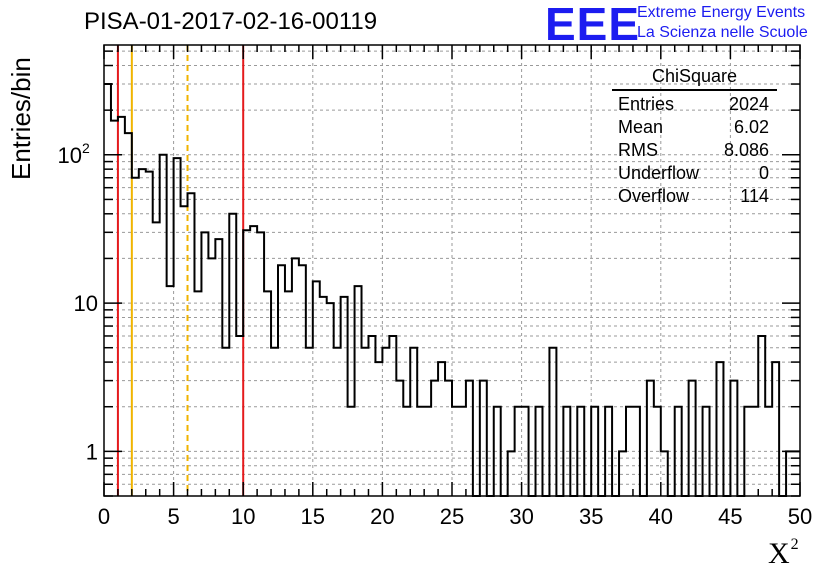 The image size is (836, 572). Describe the element at coordinates (231, 21) in the screenshot. I see `chart-title: PISA-01-2017-02-16-00119` at that location.